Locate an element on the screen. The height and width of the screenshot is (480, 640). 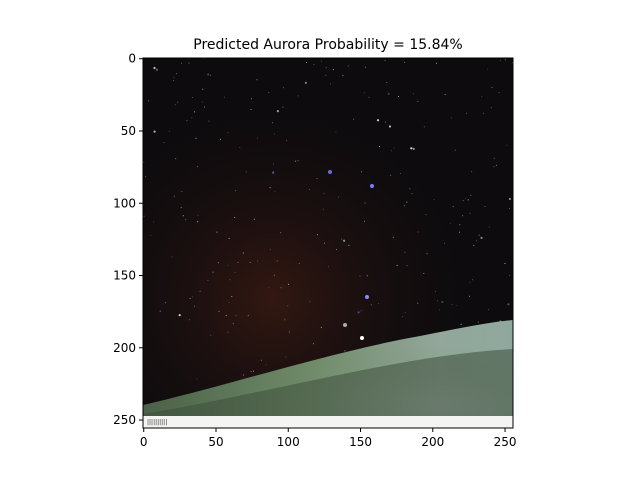
bright-star is located at coordinates (367, 297).